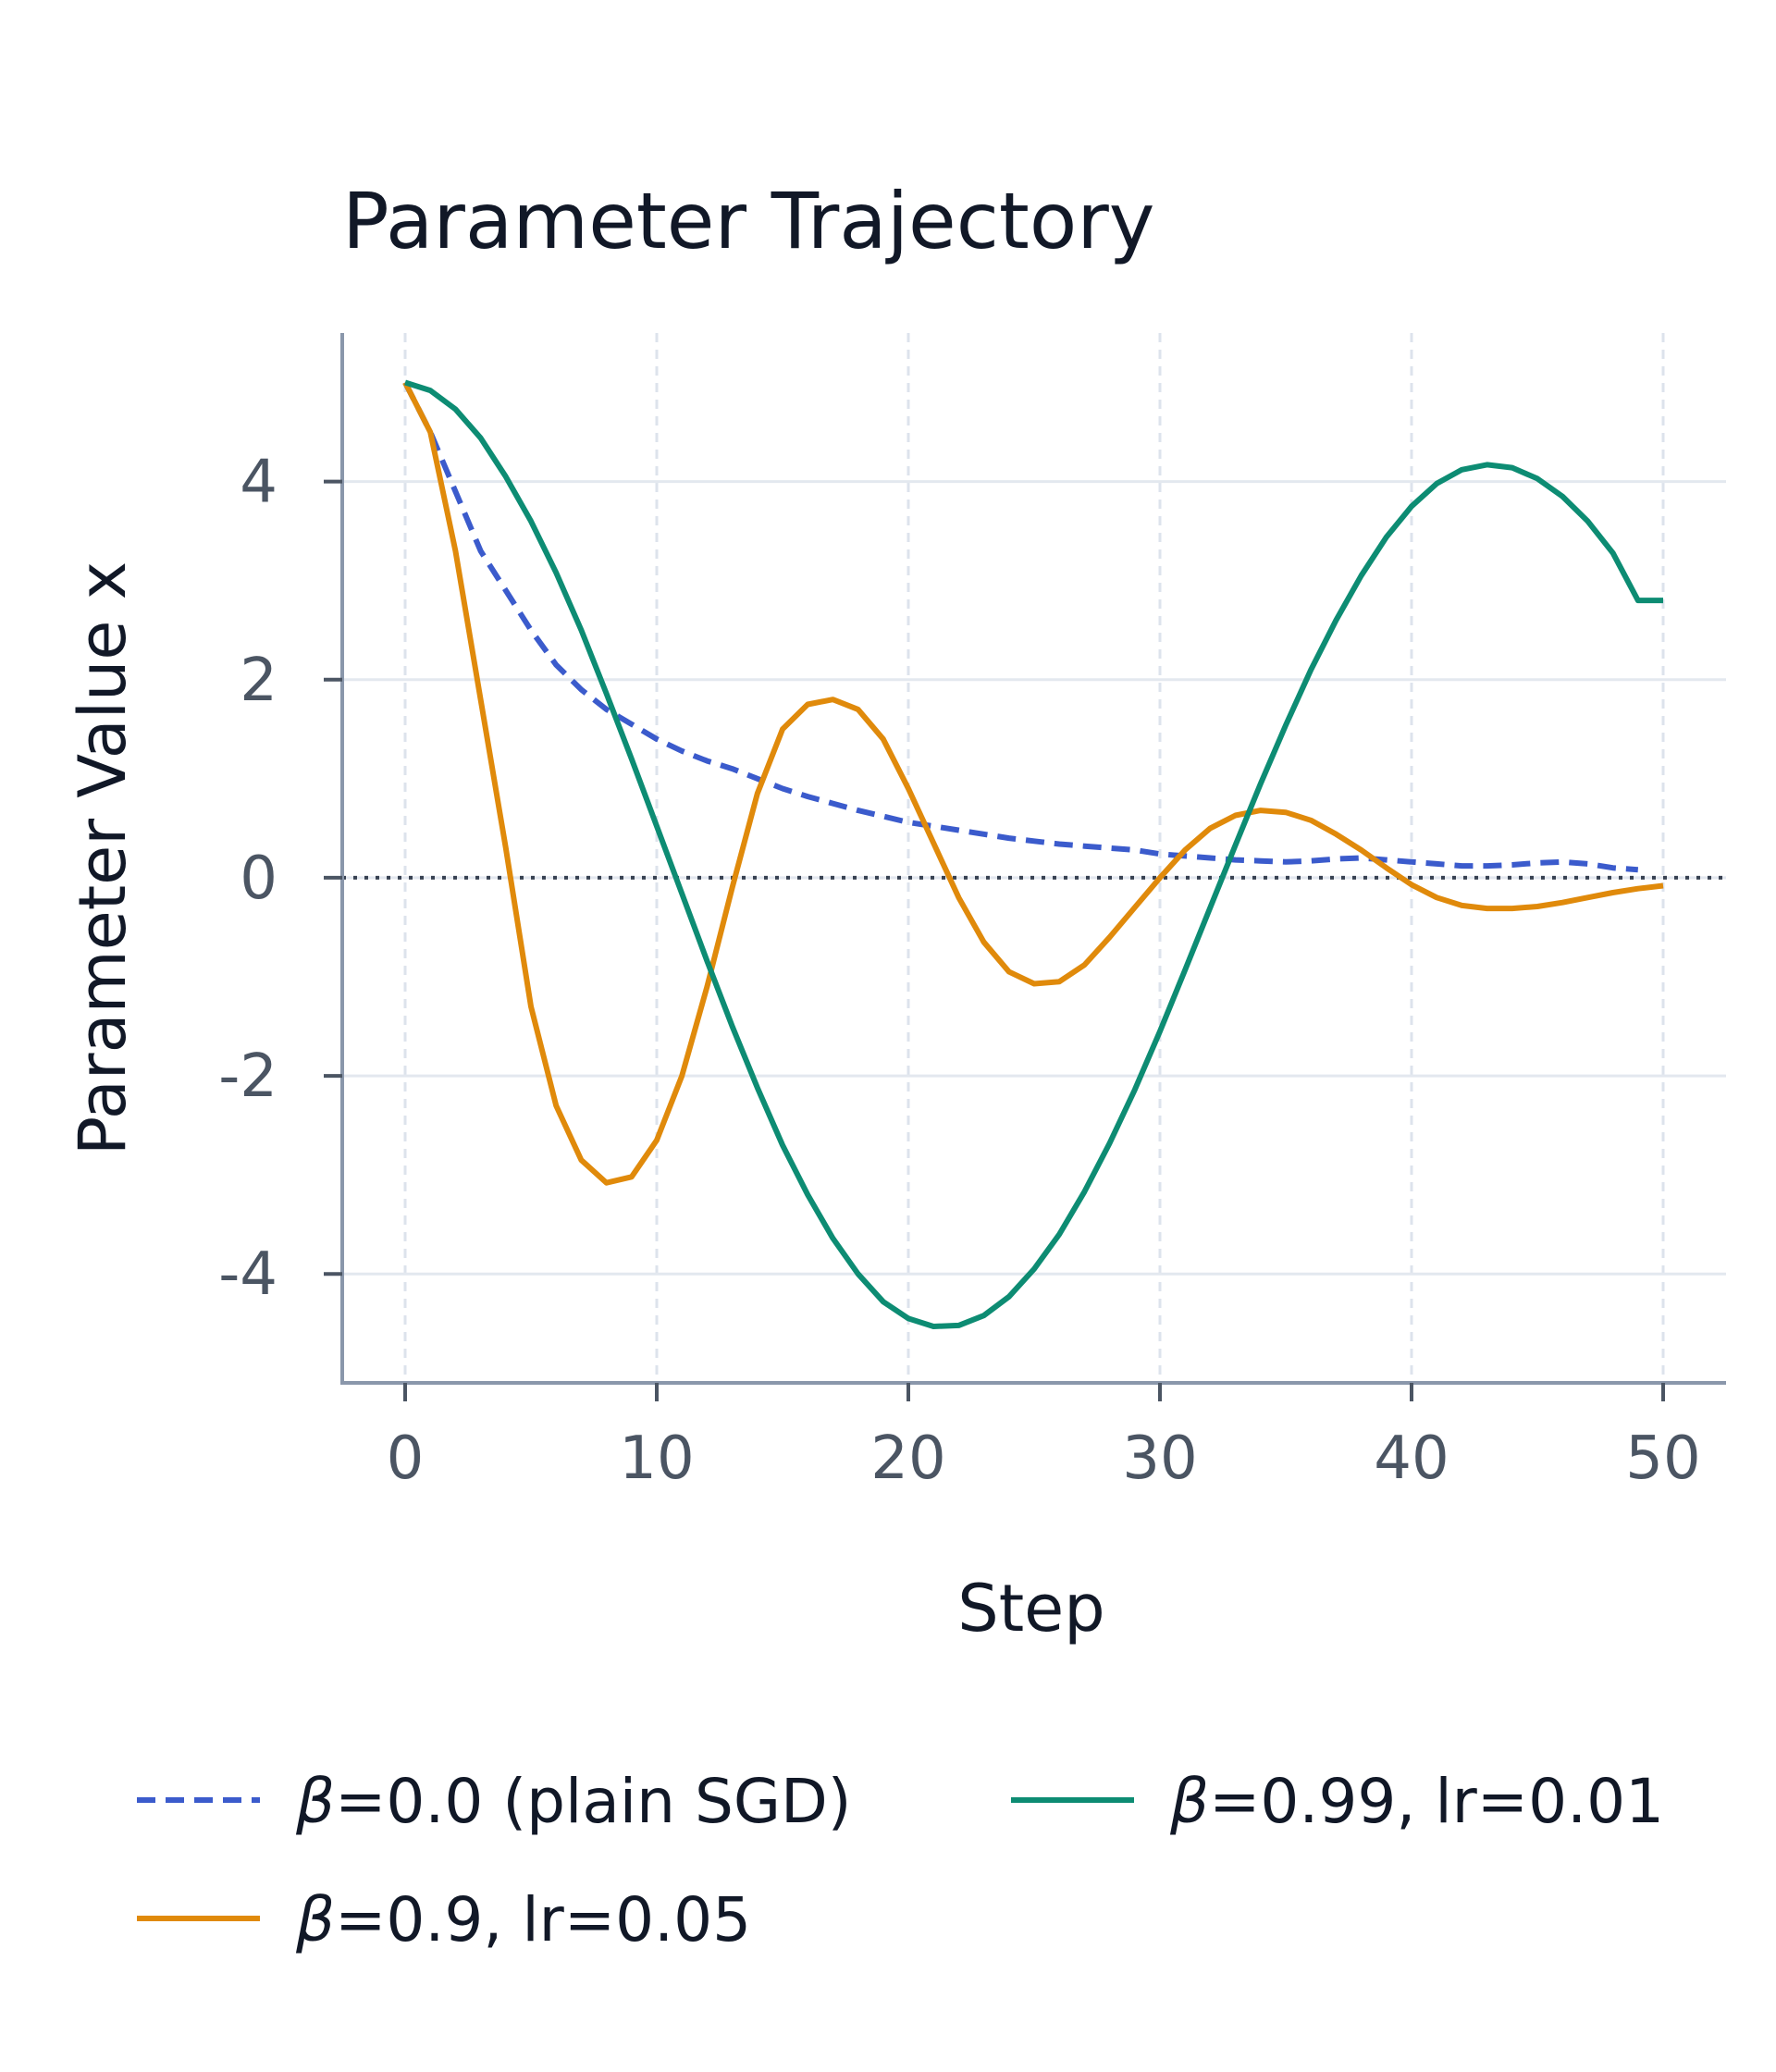  I want to click on y-tick-label-0: 4, so click(259, 483).